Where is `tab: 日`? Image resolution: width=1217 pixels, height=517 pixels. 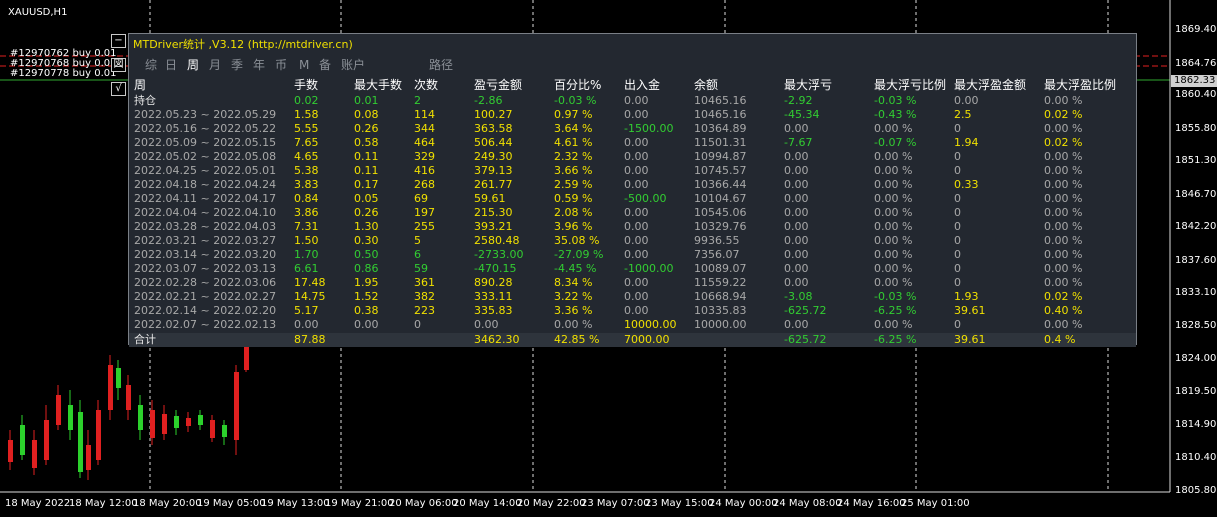
tab: 日 is located at coordinates (171, 65).